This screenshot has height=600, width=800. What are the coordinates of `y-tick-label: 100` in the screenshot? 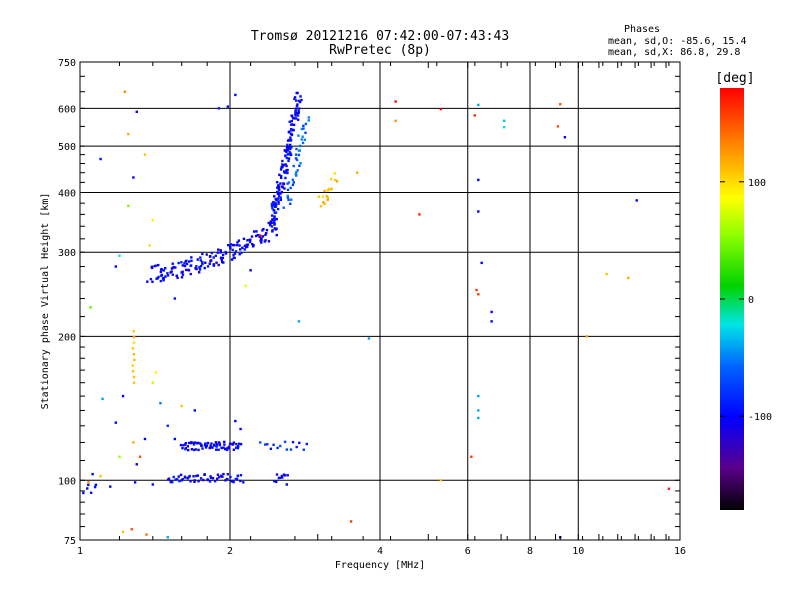 It's located at (67, 481).